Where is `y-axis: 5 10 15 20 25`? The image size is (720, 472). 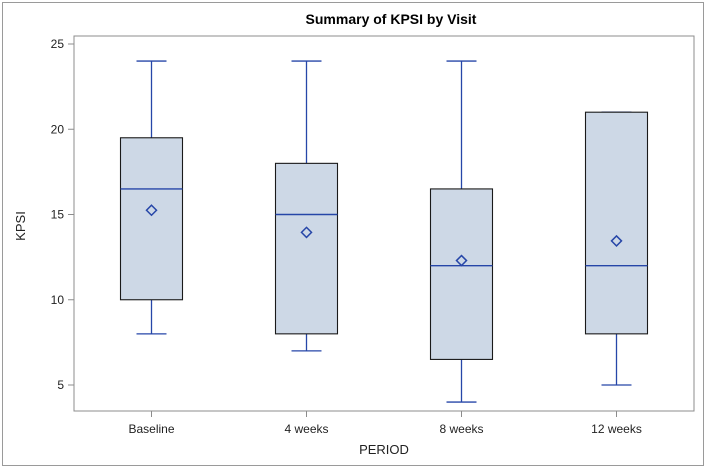
y-axis: 5 10 15 20 25 is located at coordinates (62, 214).